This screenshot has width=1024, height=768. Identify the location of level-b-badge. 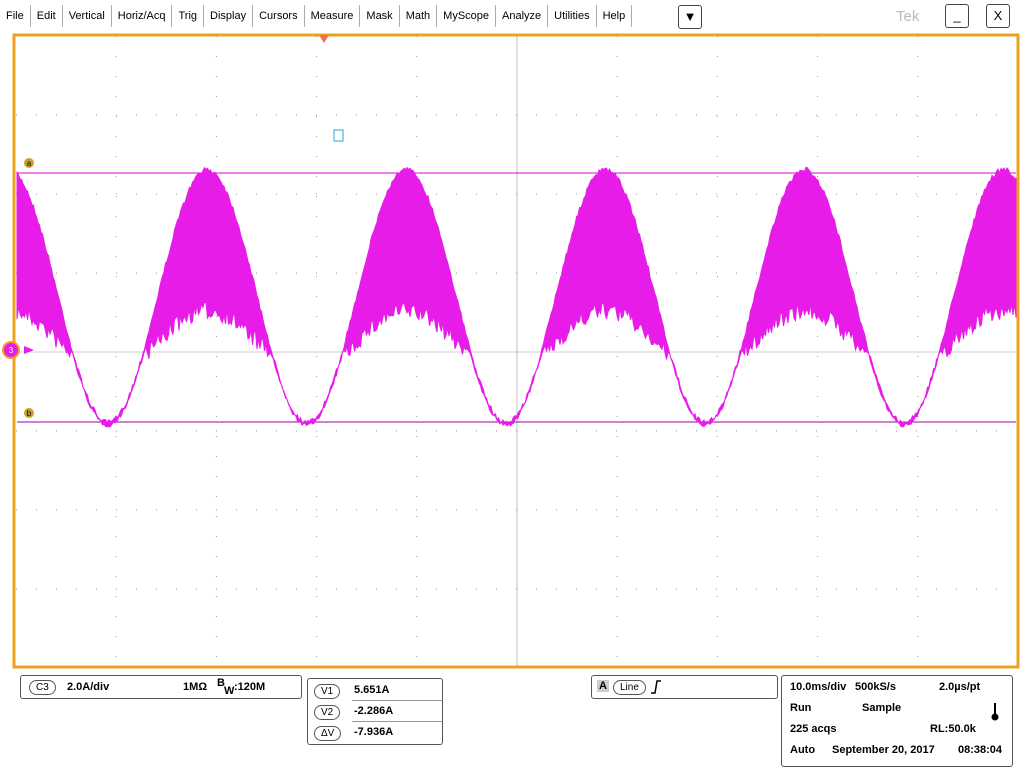
(29, 413).